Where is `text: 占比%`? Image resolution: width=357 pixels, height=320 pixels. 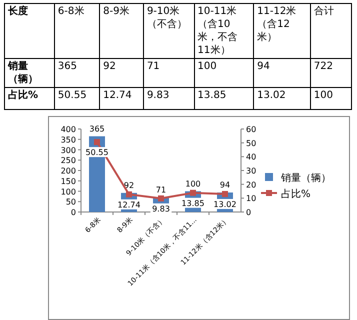 text: 占比% is located at coordinates (29, 99).